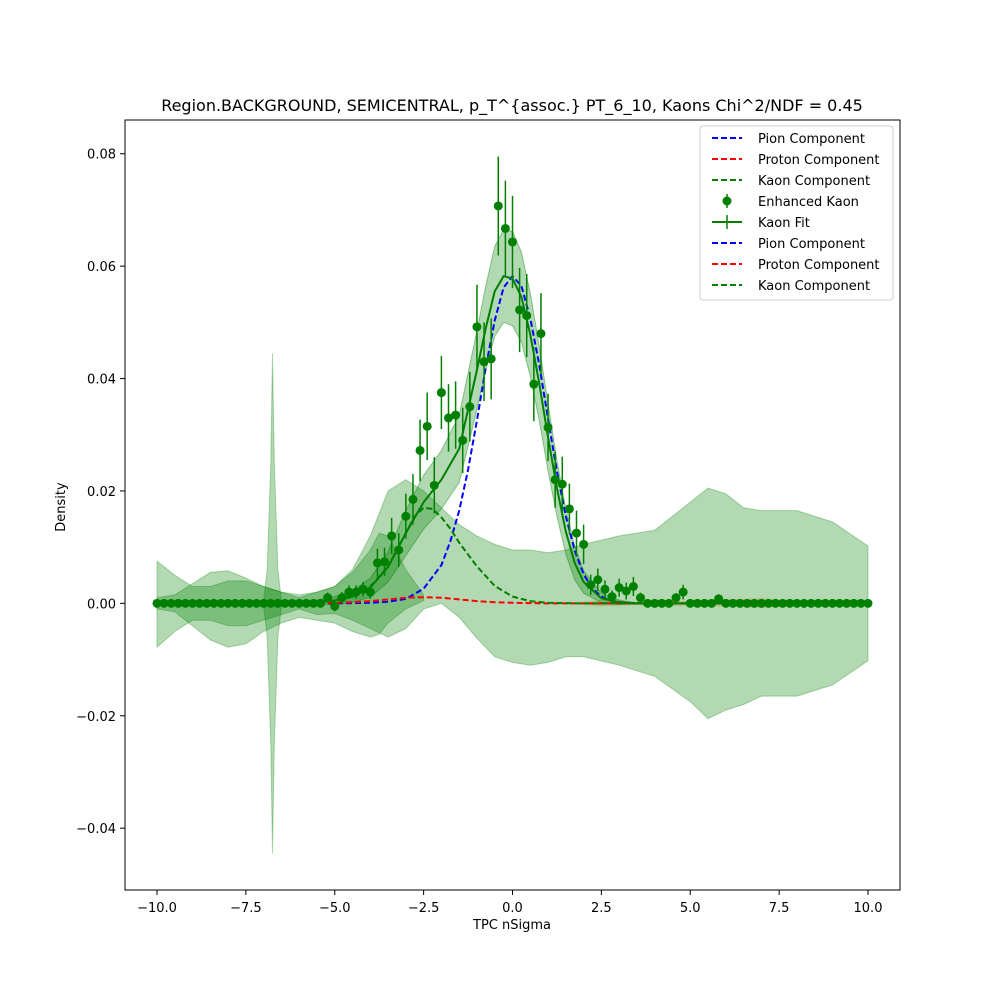 The height and width of the screenshot is (1000, 1000). Describe the element at coordinates (868, 908) in the screenshot. I see `x-tick-label: 10.0` at that location.